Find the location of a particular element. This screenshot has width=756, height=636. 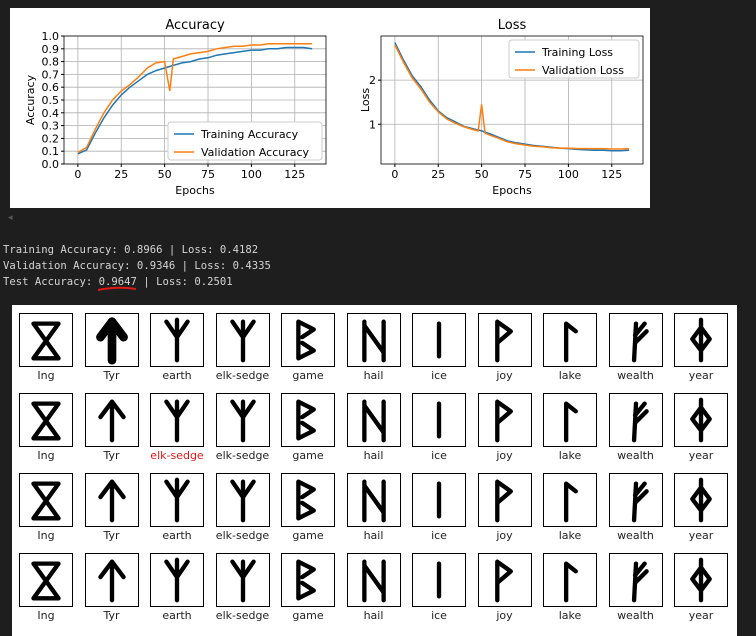

loss-axes-frame is located at coordinates (512, 100).